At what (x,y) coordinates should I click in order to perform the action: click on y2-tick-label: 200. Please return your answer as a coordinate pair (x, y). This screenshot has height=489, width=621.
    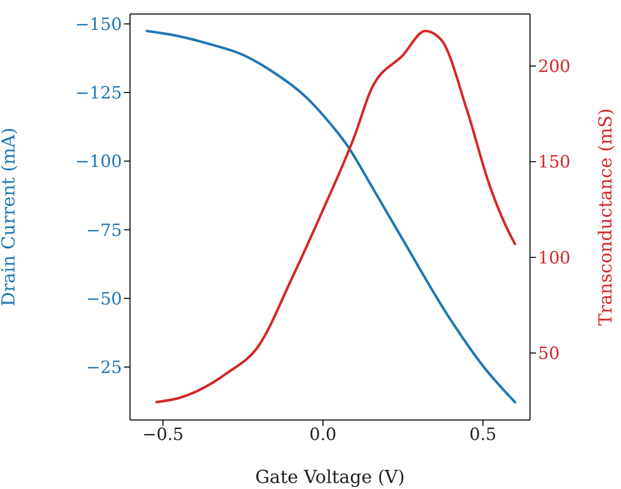
    Looking at the image, I should click on (554, 67).